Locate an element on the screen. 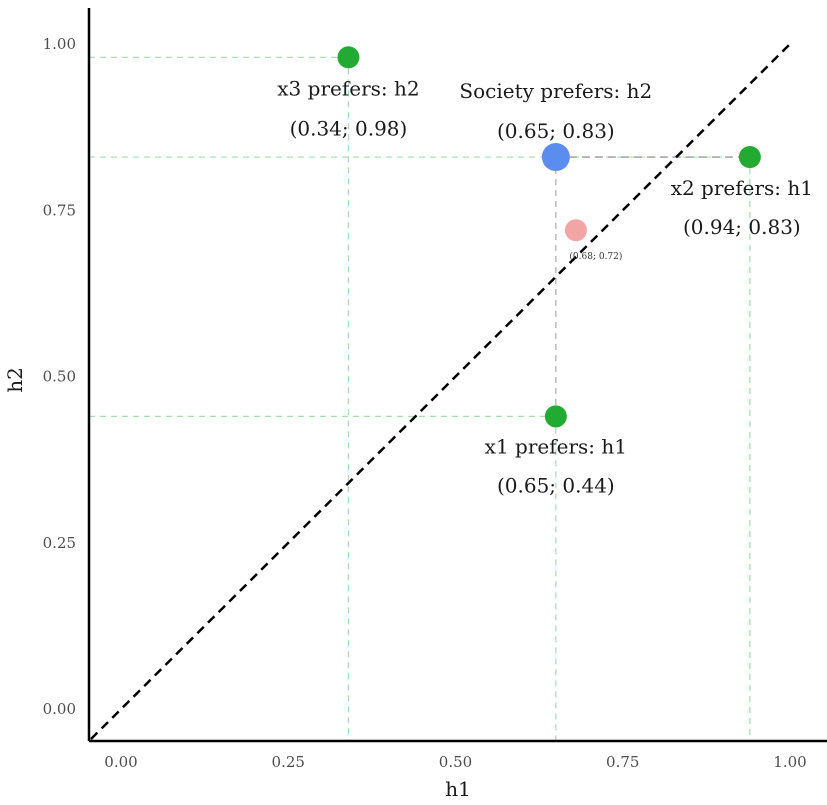  society-point is located at coordinates (555, 157).